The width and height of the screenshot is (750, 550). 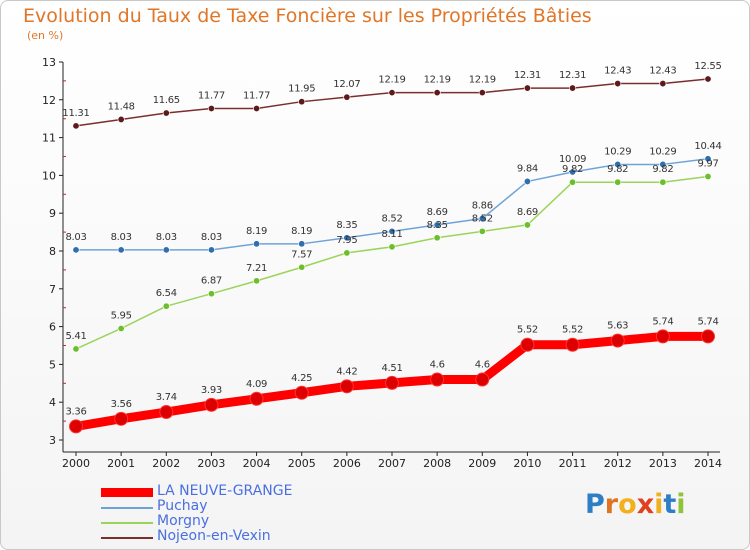 I want to click on data-label: 12.43, so click(x=662, y=71).